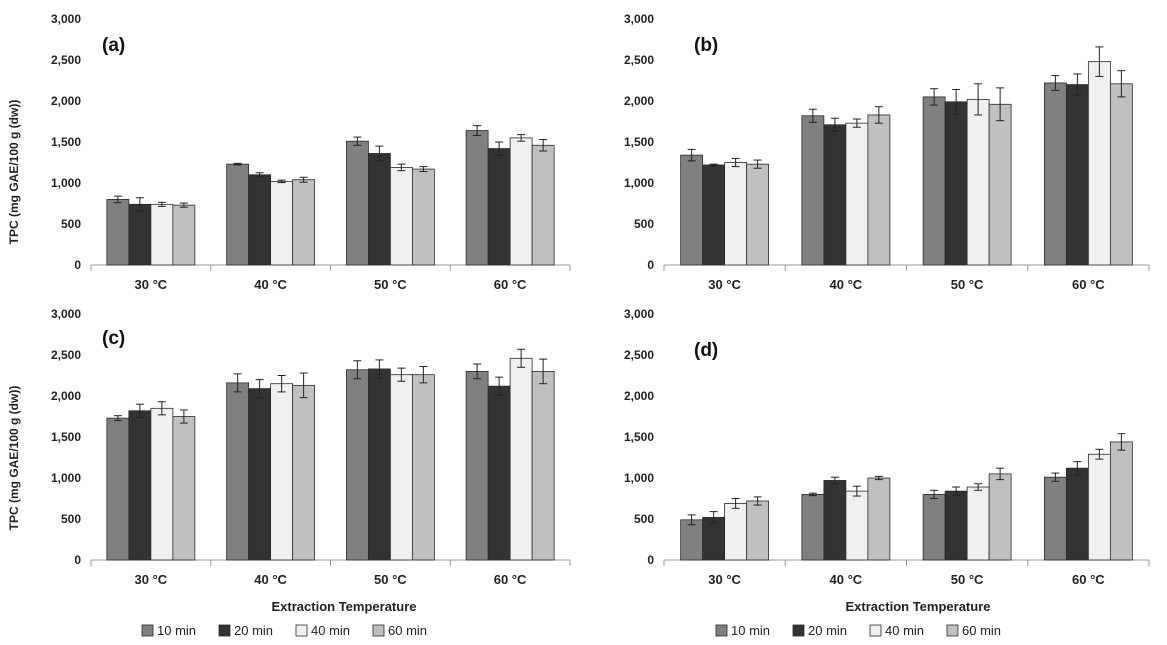  I want to click on legend-item: 10 min, so click(168, 630).